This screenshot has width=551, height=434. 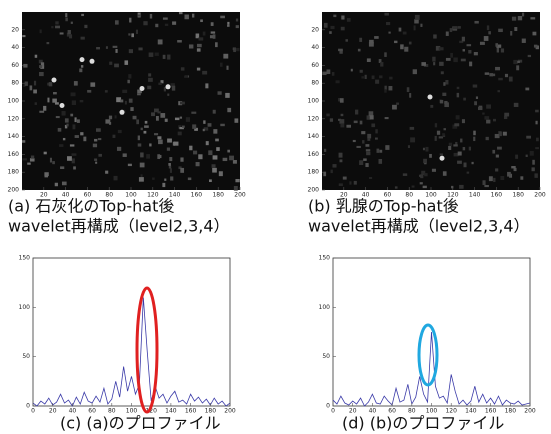 What do you see at coordinates (325, 258) in the screenshot?
I see `y-tick-label: 150` at bounding box center [325, 258].